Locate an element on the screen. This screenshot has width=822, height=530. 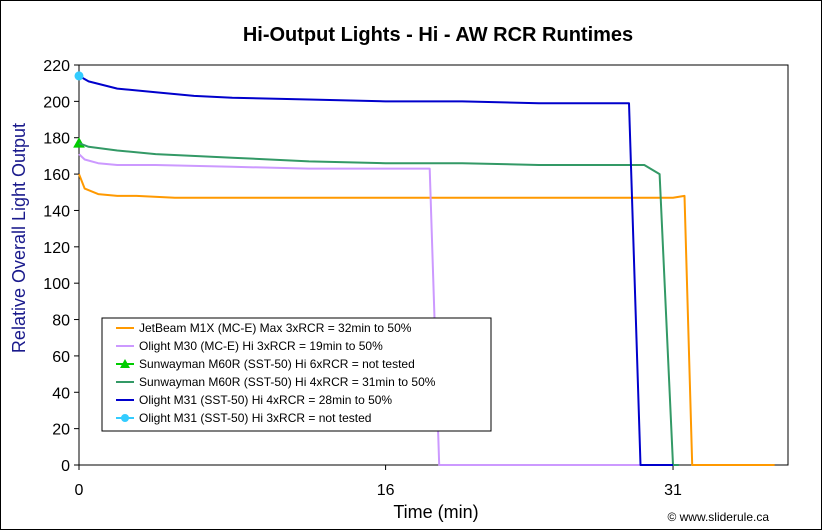
y-tick-label: 200 is located at coordinates (56, 102).